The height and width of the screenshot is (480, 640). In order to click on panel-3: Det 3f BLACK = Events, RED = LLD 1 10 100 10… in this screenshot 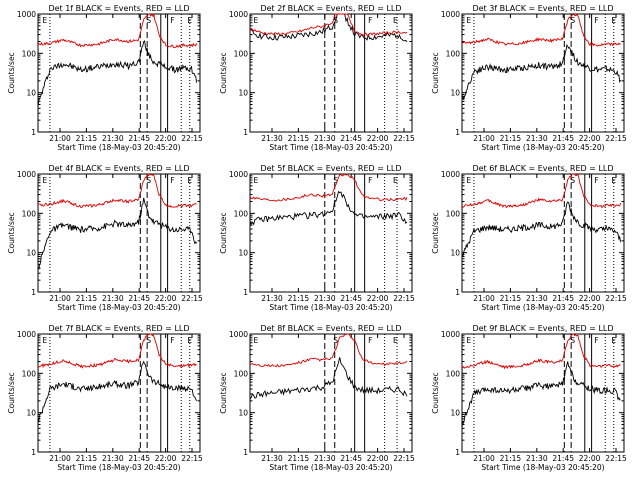, I will do `click(529, 78)`.